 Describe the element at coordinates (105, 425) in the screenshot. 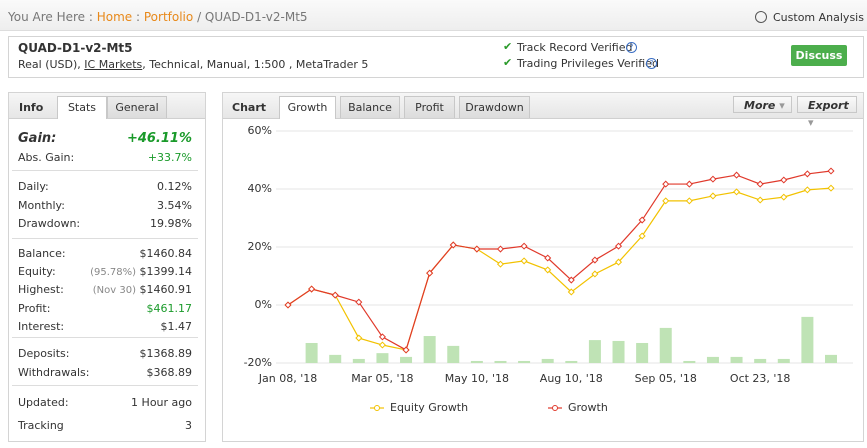

I see `stat-row: Tracking 3` at that location.